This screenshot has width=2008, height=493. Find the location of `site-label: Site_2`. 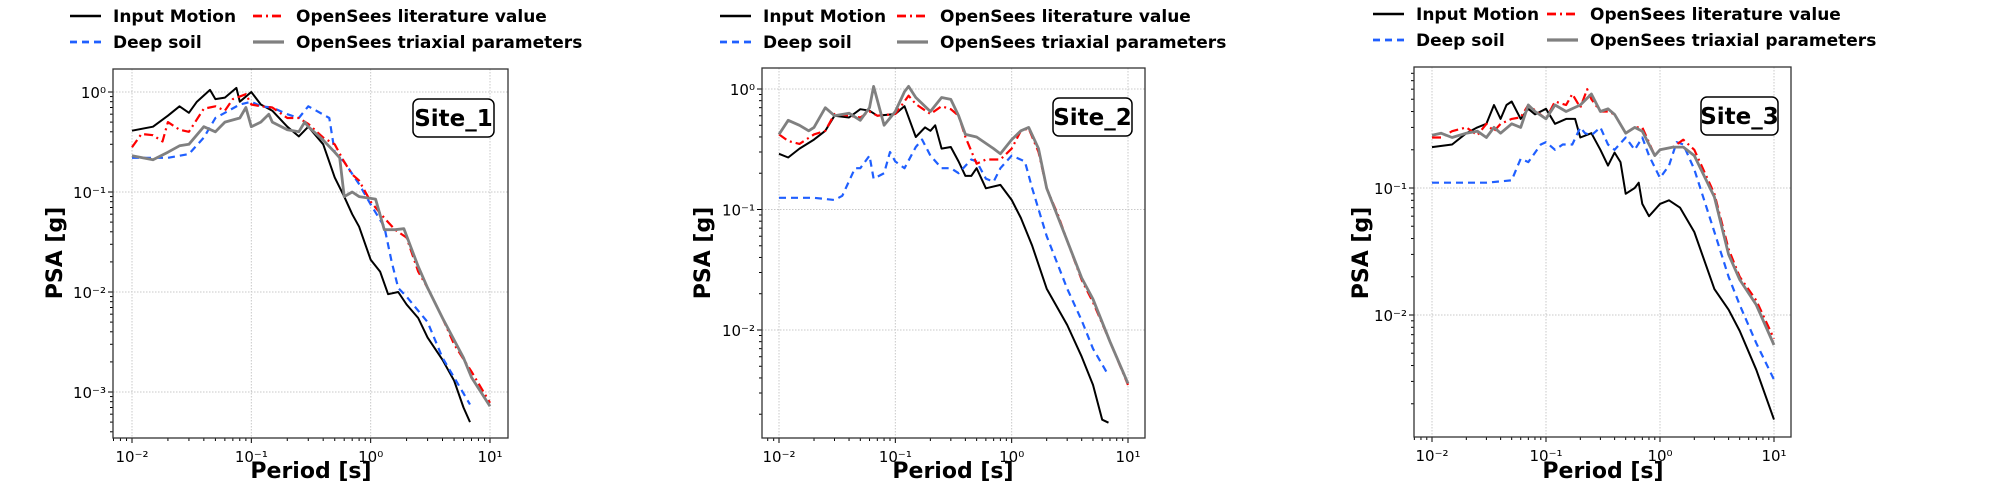

site-label: Site_2 is located at coordinates (1092, 118).